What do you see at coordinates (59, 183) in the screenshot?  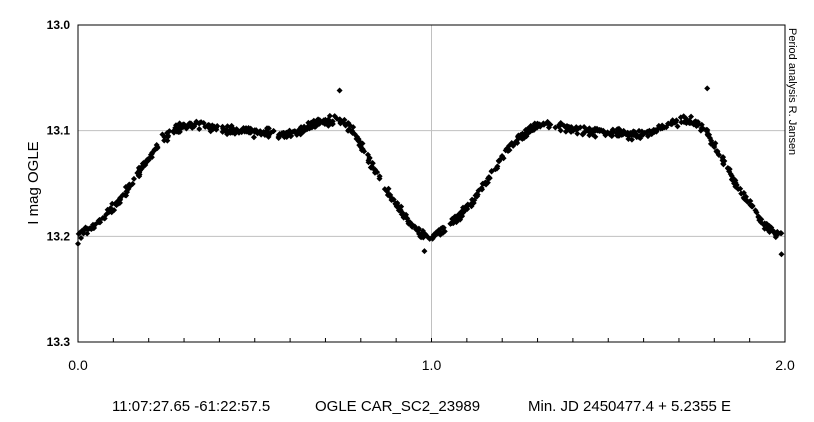 I see `y-tick-labels: 13.0 13.1 13.2 13.3` at bounding box center [59, 183].